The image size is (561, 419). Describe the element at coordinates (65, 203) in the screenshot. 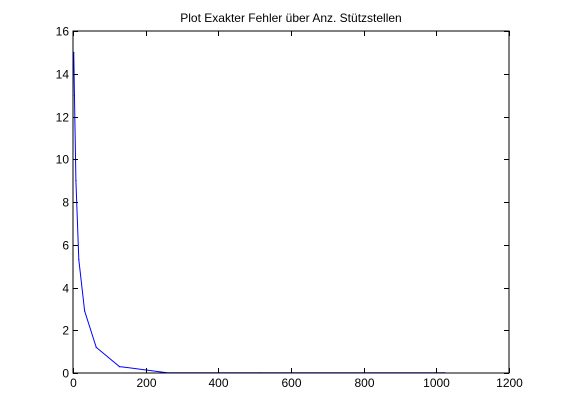

I see `y-tick-label: 8` at that location.